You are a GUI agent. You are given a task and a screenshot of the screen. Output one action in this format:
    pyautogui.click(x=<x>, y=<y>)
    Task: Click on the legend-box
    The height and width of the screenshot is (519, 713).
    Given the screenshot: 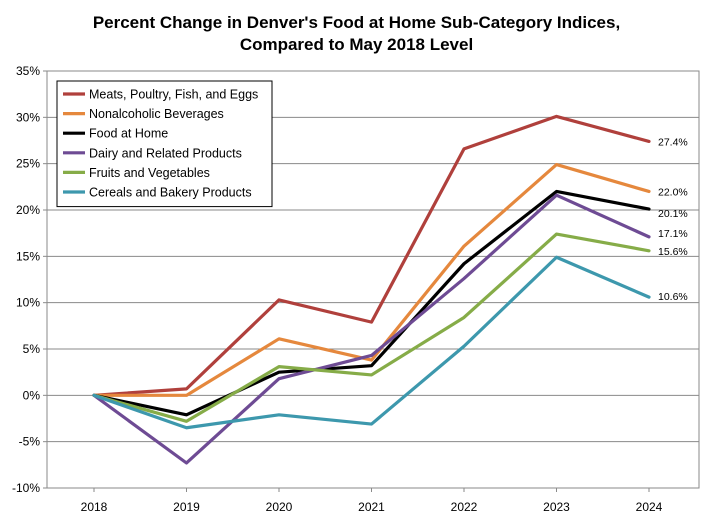 What is the action you would take?
    pyautogui.click(x=164, y=144)
    